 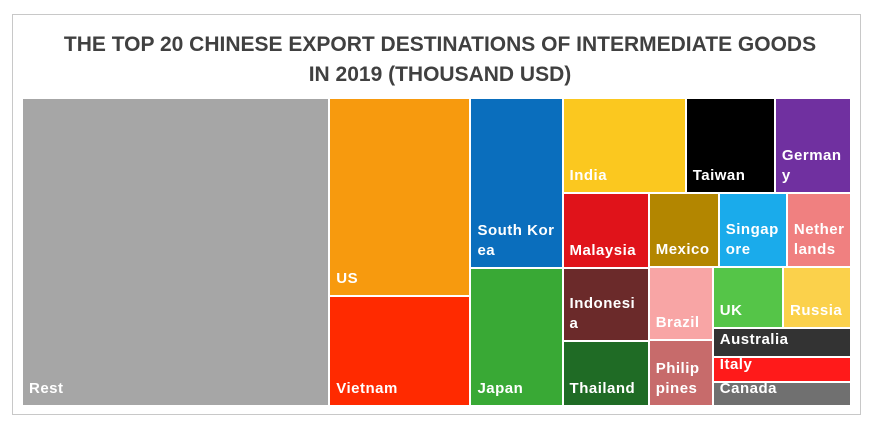 I want to click on cell-label: Mexico, so click(x=682, y=249).